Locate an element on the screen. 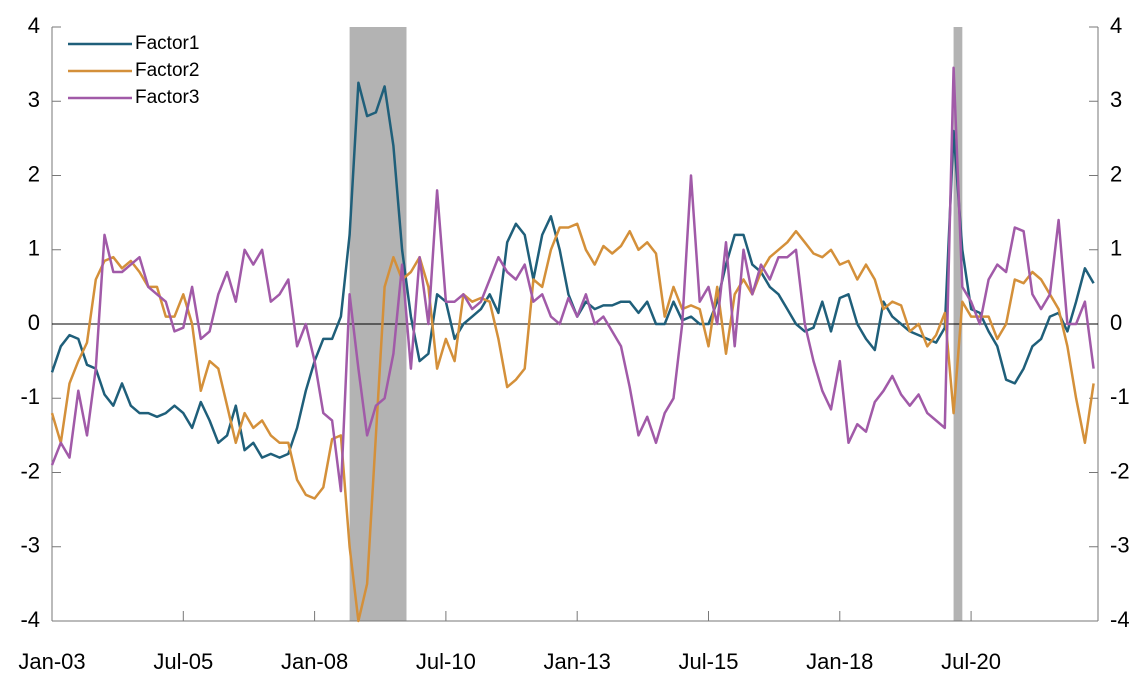 The width and height of the screenshot is (1138, 675). y2-tick-label: 4 is located at coordinates (1116, 25).